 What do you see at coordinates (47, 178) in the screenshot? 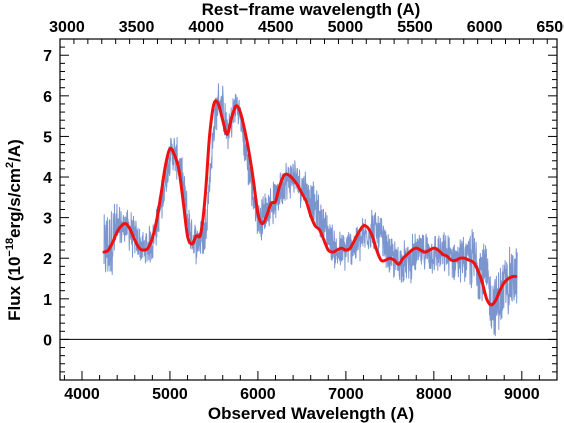
I see `y-tick-label: 4` at bounding box center [47, 178].